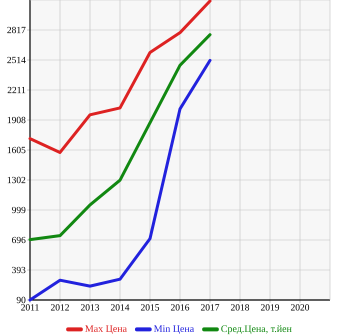 Image resolution: width=345 pixels, height=335 pixels. What do you see at coordinates (300, 307) in the screenshot?
I see `x-tick-label: 2020` at bounding box center [300, 307].